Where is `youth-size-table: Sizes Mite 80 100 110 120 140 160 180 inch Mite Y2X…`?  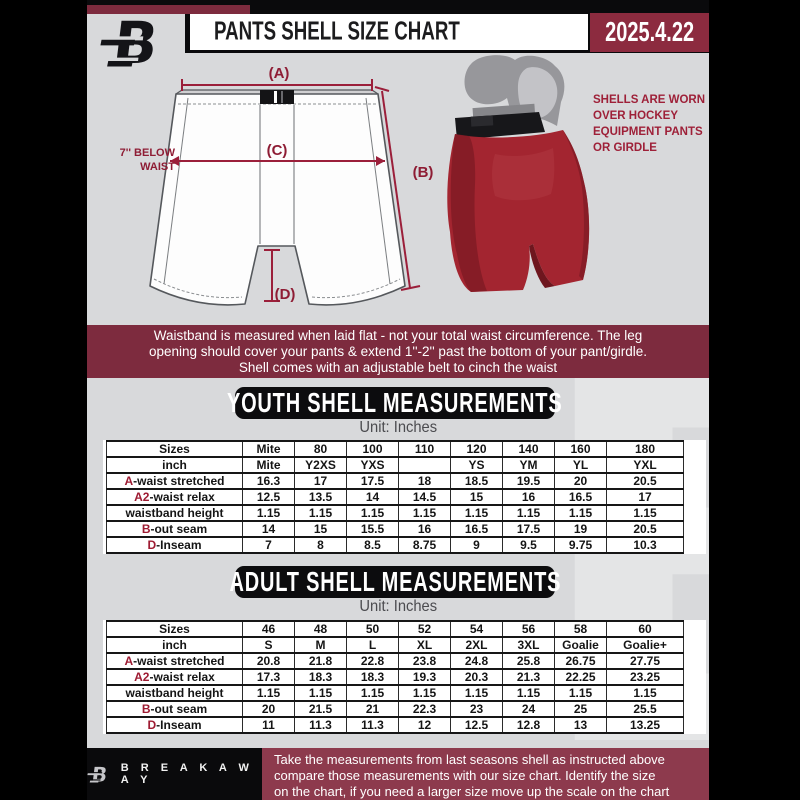 youth-size-table: Sizes Mite 80 100 110 120 140 160 180 inch Mite Y2X… is located at coordinates (404, 497).